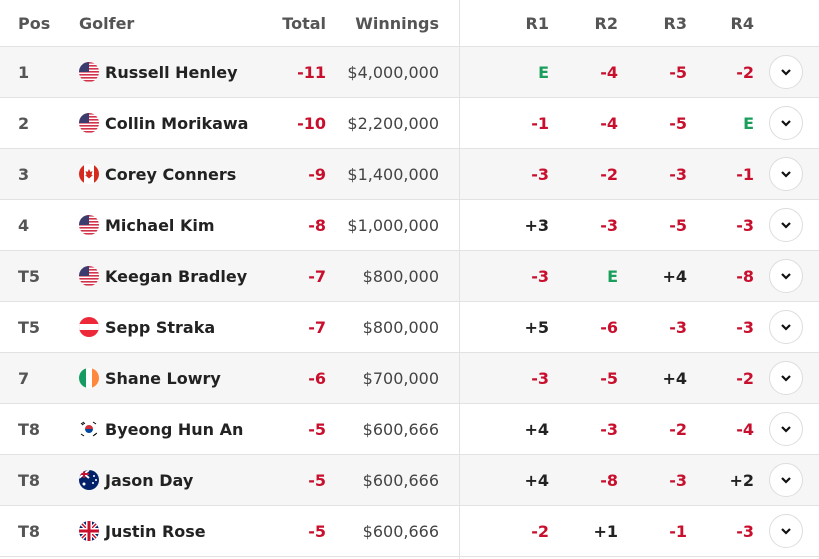 The image size is (819, 559). I want to click on winnings: $2,200,000, so click(393, 123).